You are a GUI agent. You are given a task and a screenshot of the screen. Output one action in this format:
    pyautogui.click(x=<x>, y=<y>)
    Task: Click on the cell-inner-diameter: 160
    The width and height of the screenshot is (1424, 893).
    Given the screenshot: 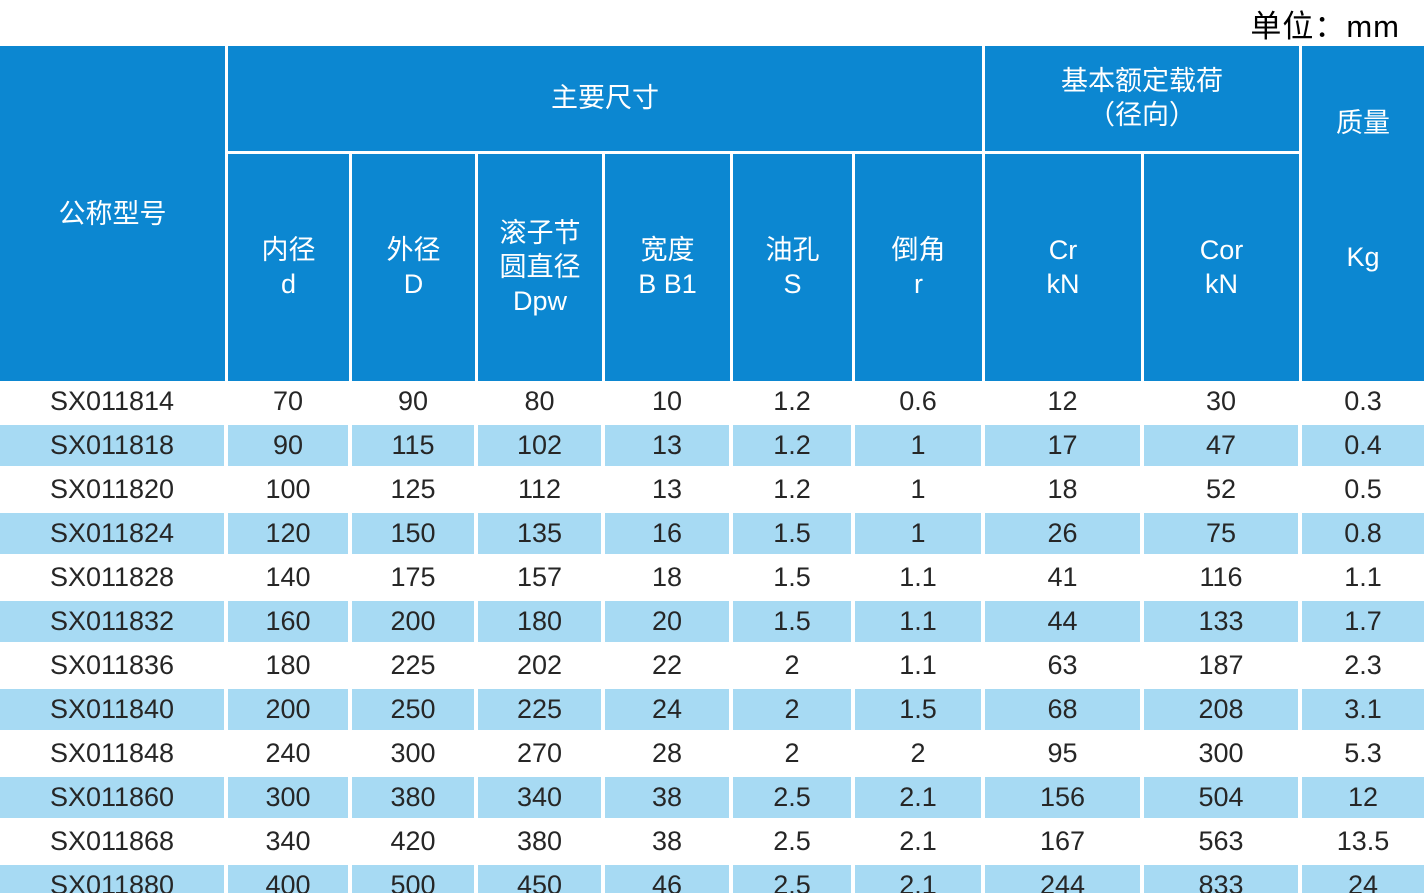 What is the action you would take?
    pyautogui.click(x=290, y=623)
    